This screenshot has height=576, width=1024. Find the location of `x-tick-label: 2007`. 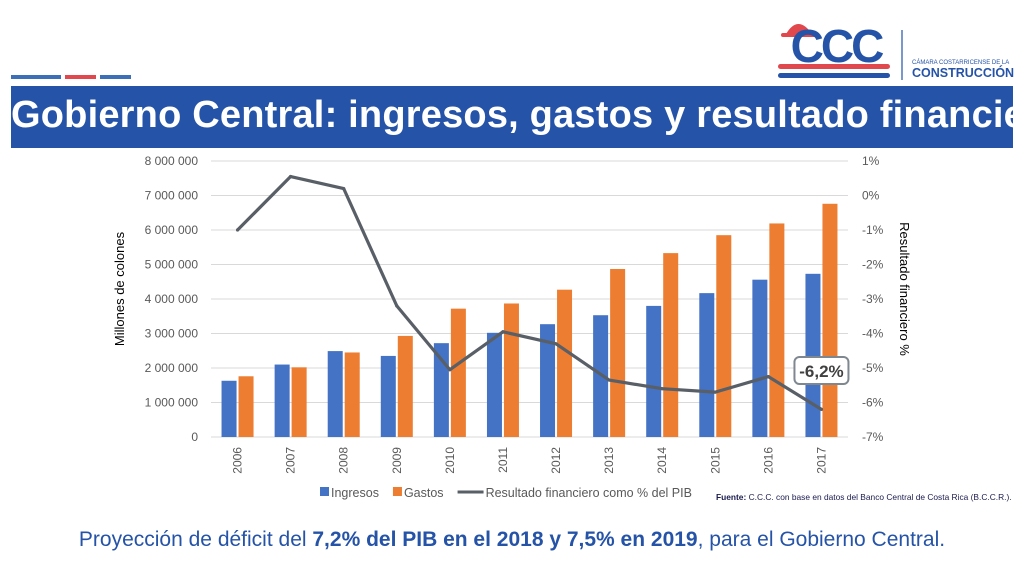

x-tick-label: 2007 is located at coordinates (291, 460).